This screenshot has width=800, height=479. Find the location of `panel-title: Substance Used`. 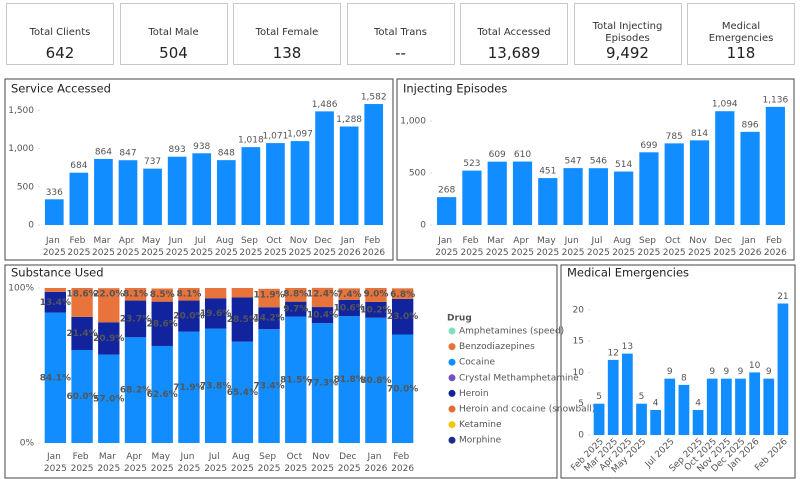

panel-title: Substance Used is located at coordinates (57, 273).